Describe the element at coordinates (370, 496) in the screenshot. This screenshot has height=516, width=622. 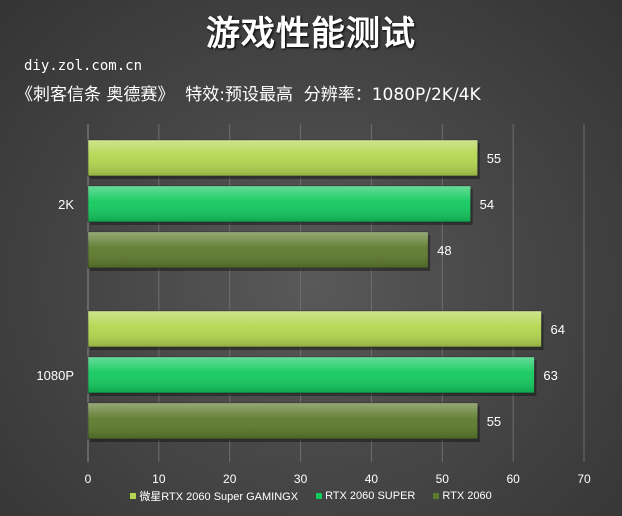
I see `legend-label: RTX 2060 SUPER` at that location.